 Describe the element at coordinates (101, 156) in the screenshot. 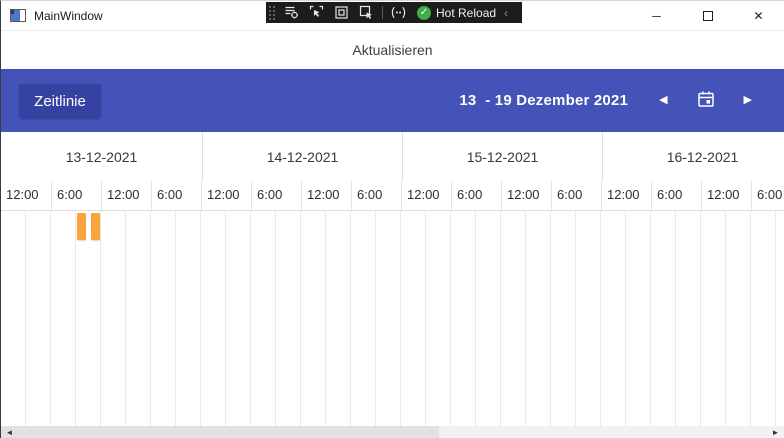

I see `day-header-13-12-2021: 13-12-2021` at that location.